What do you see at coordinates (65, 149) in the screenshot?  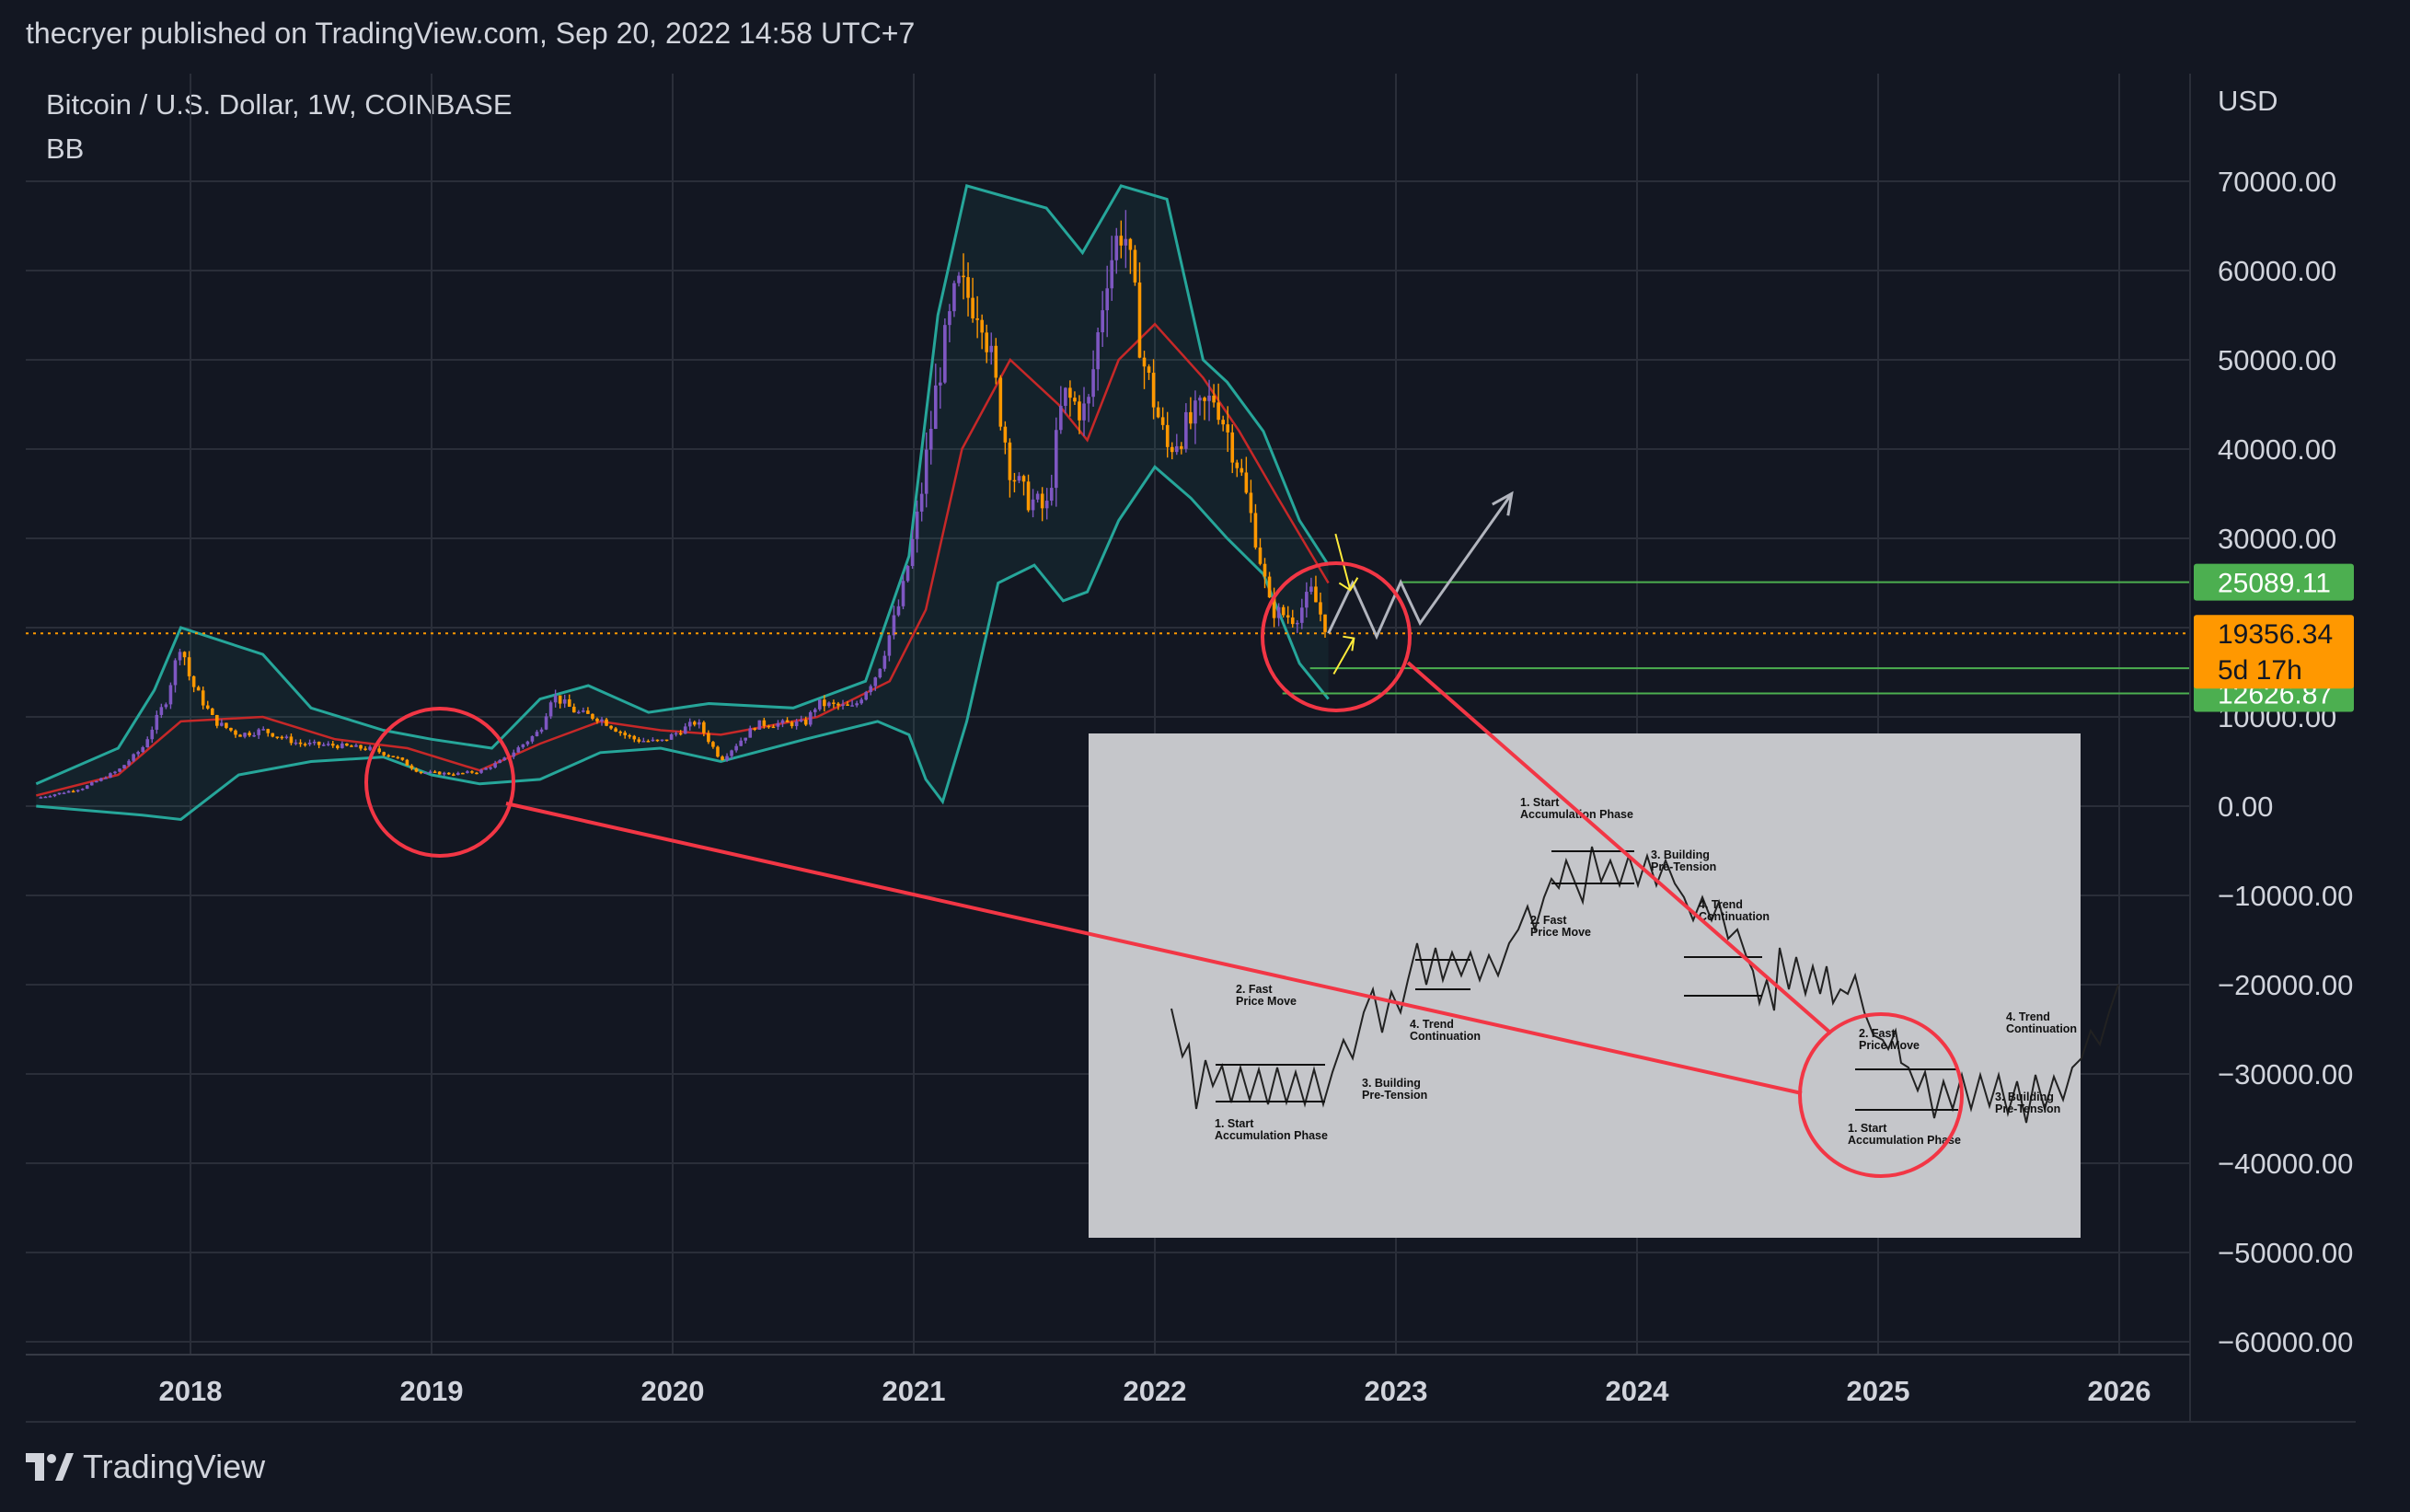 I see `indicator-legend: BB` at bounding box center [65, 149].